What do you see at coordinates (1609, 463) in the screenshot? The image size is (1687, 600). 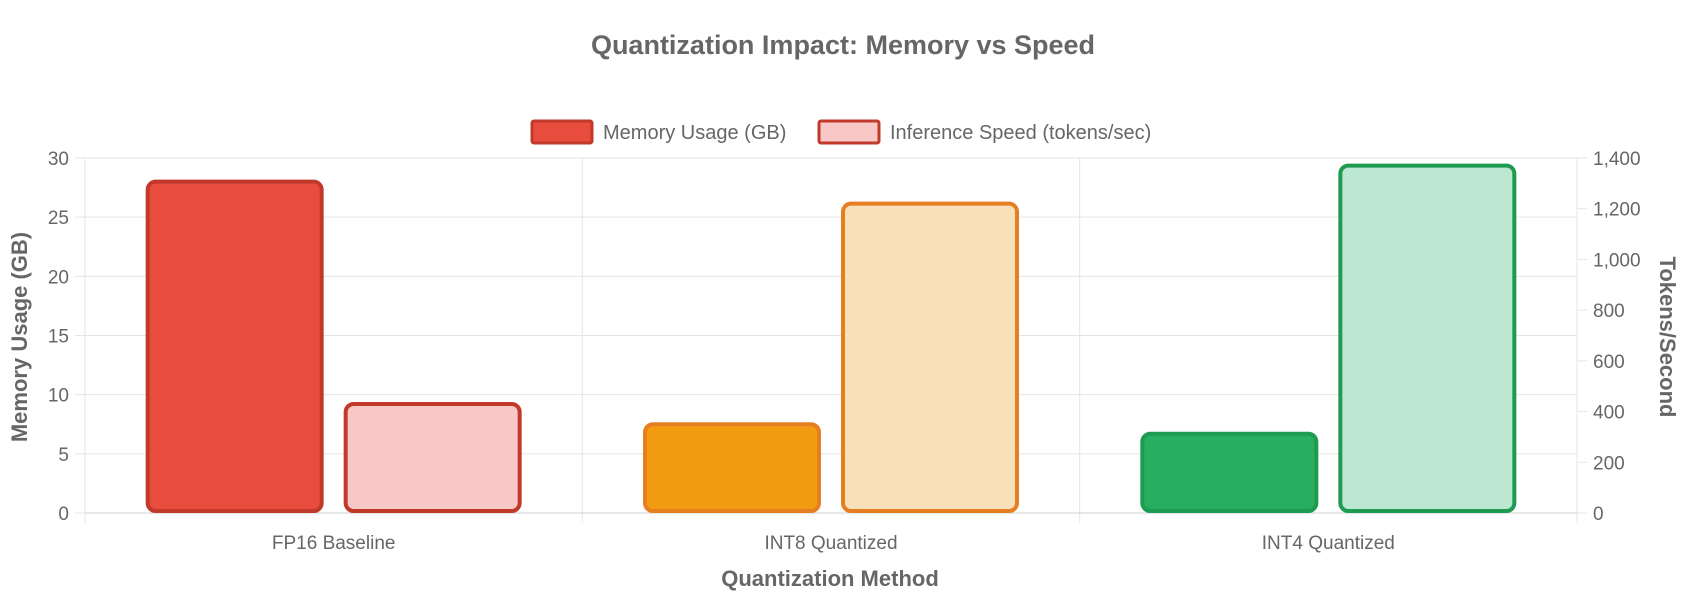 I see `y-right-tick-label: 200` at bounding box center [1609, 463].